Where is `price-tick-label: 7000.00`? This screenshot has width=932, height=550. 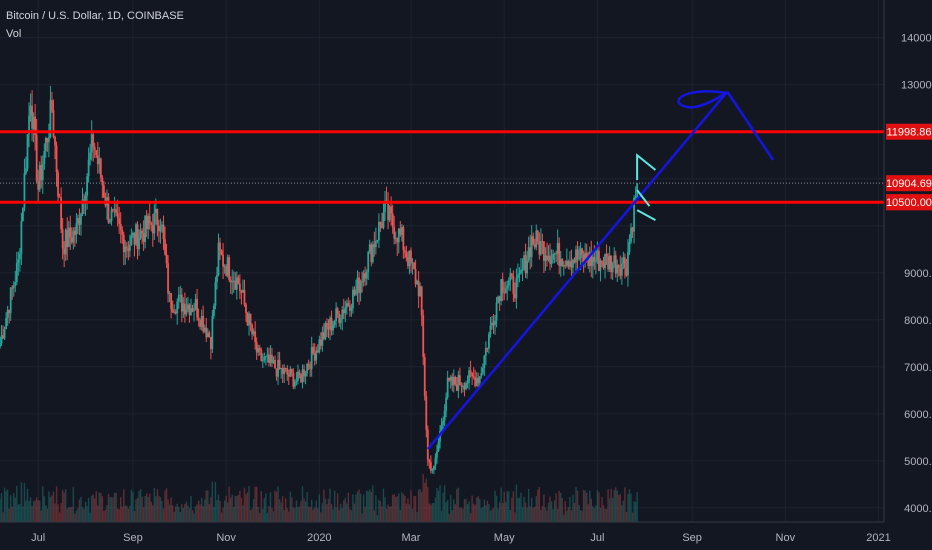 price-tick-label: 7000.00 is located at coordinates (918, 368).